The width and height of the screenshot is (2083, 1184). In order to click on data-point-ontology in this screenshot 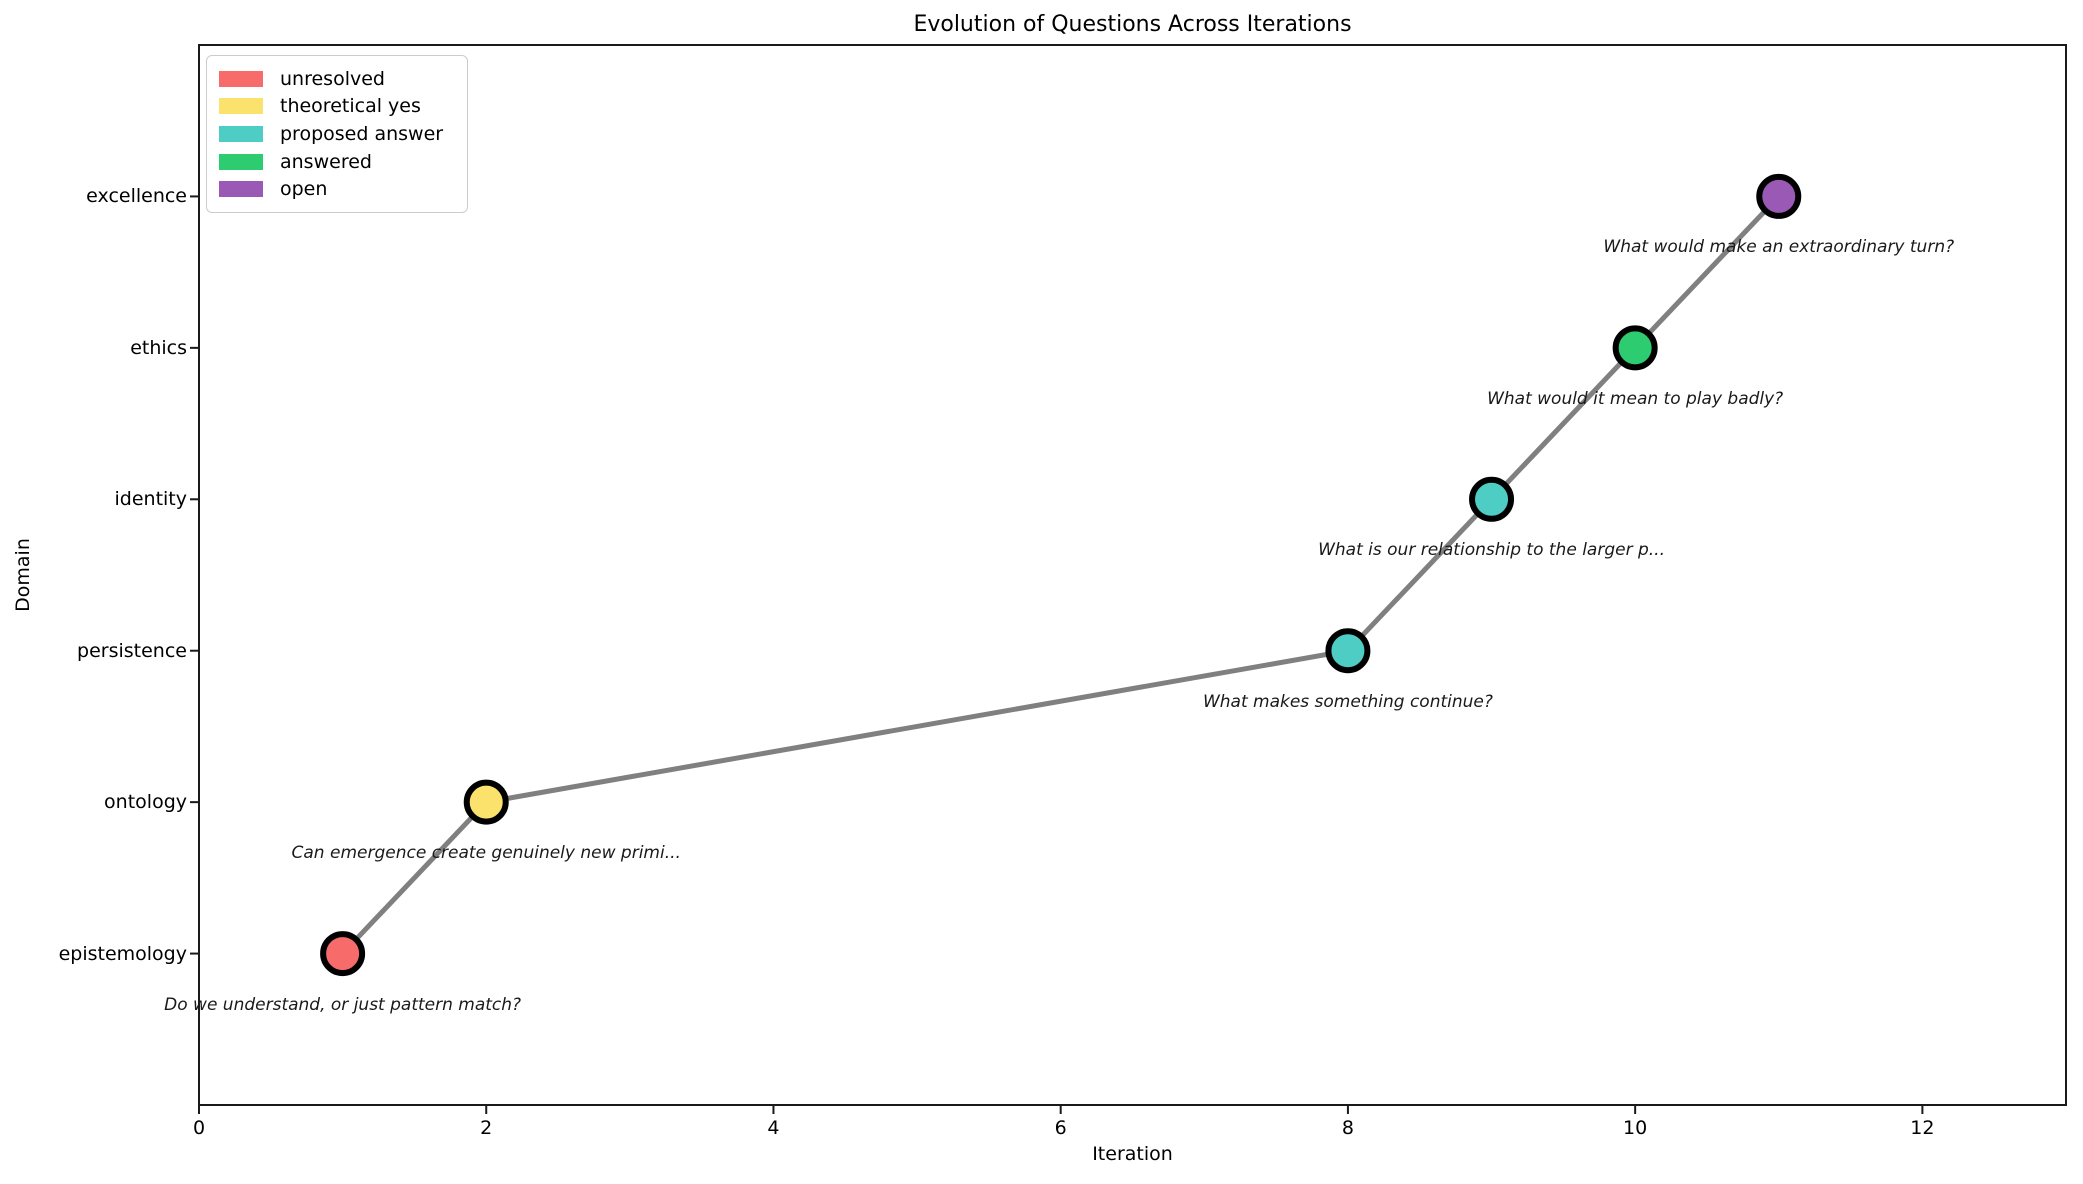, I will do `click(486, 802)`.